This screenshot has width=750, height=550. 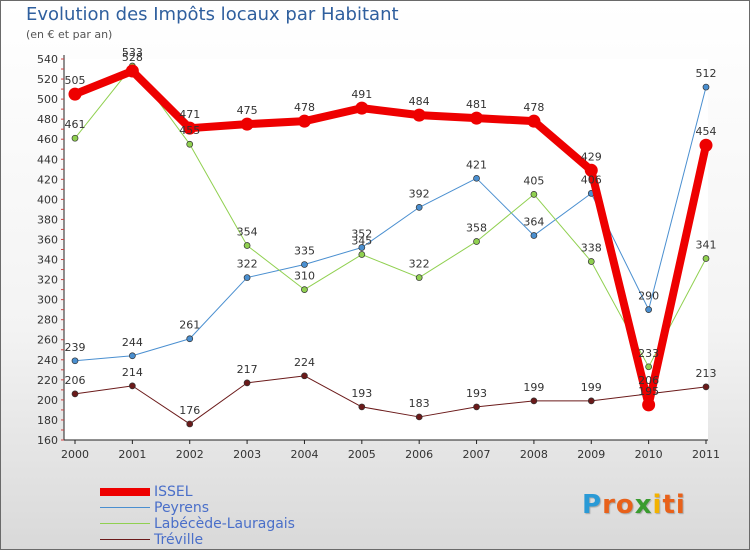 What do you see at coordinates (47, 380) in the screenshot?
I see `y-tick-label: 220` at bounding box center [47, 380].